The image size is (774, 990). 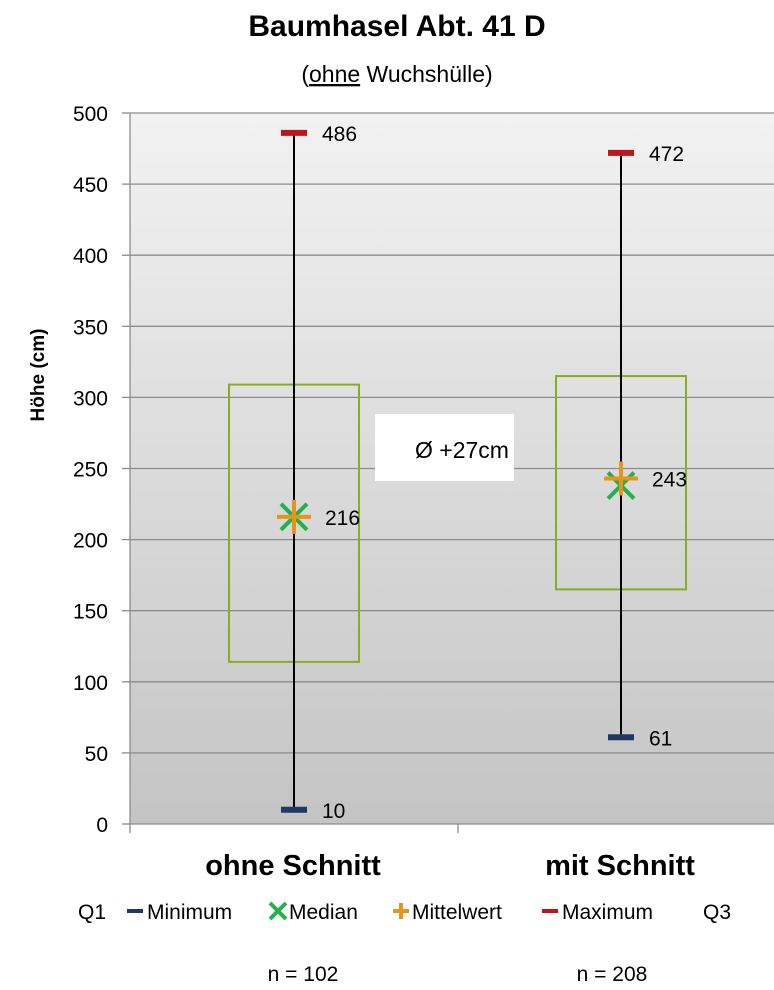 I want to click on chart-subtitle: (ohne Wuchshülle), so click(x=396, y=74).